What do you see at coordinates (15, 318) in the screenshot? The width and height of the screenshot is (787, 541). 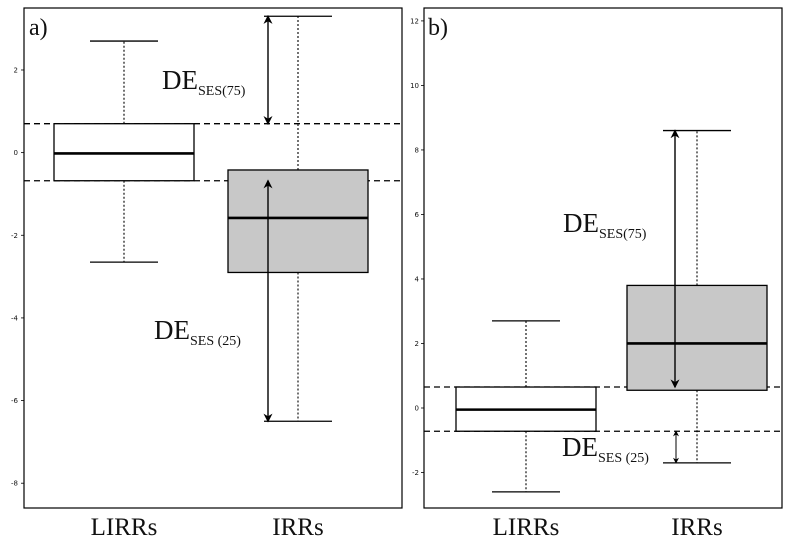 I see `y-tick-label: -4` at bounding box center [15, 318].